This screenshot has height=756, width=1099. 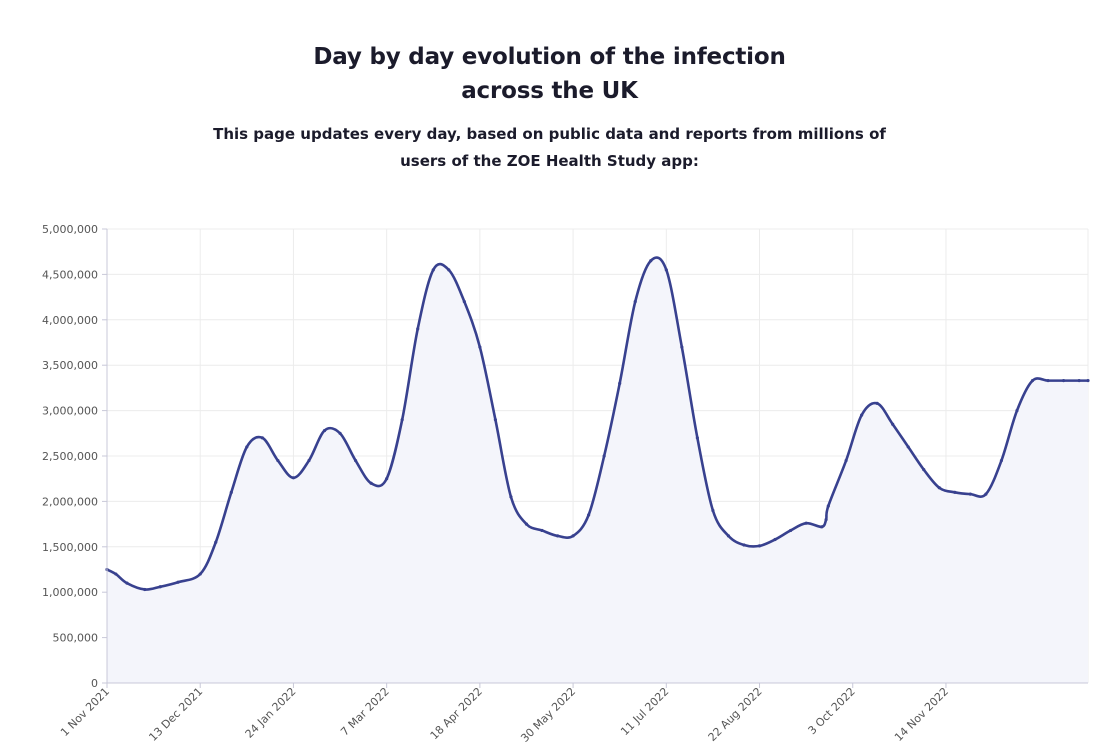 I want to click on y-tick-label: 1,000,000, so click(x=70, y=592).